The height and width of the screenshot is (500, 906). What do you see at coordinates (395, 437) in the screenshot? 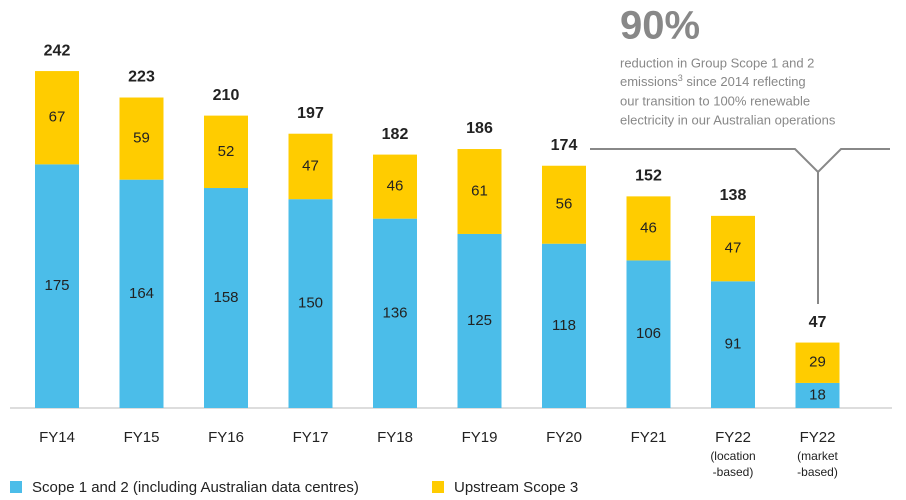
I see `x-tick-label: FY18` at bounding box center [395, 437].